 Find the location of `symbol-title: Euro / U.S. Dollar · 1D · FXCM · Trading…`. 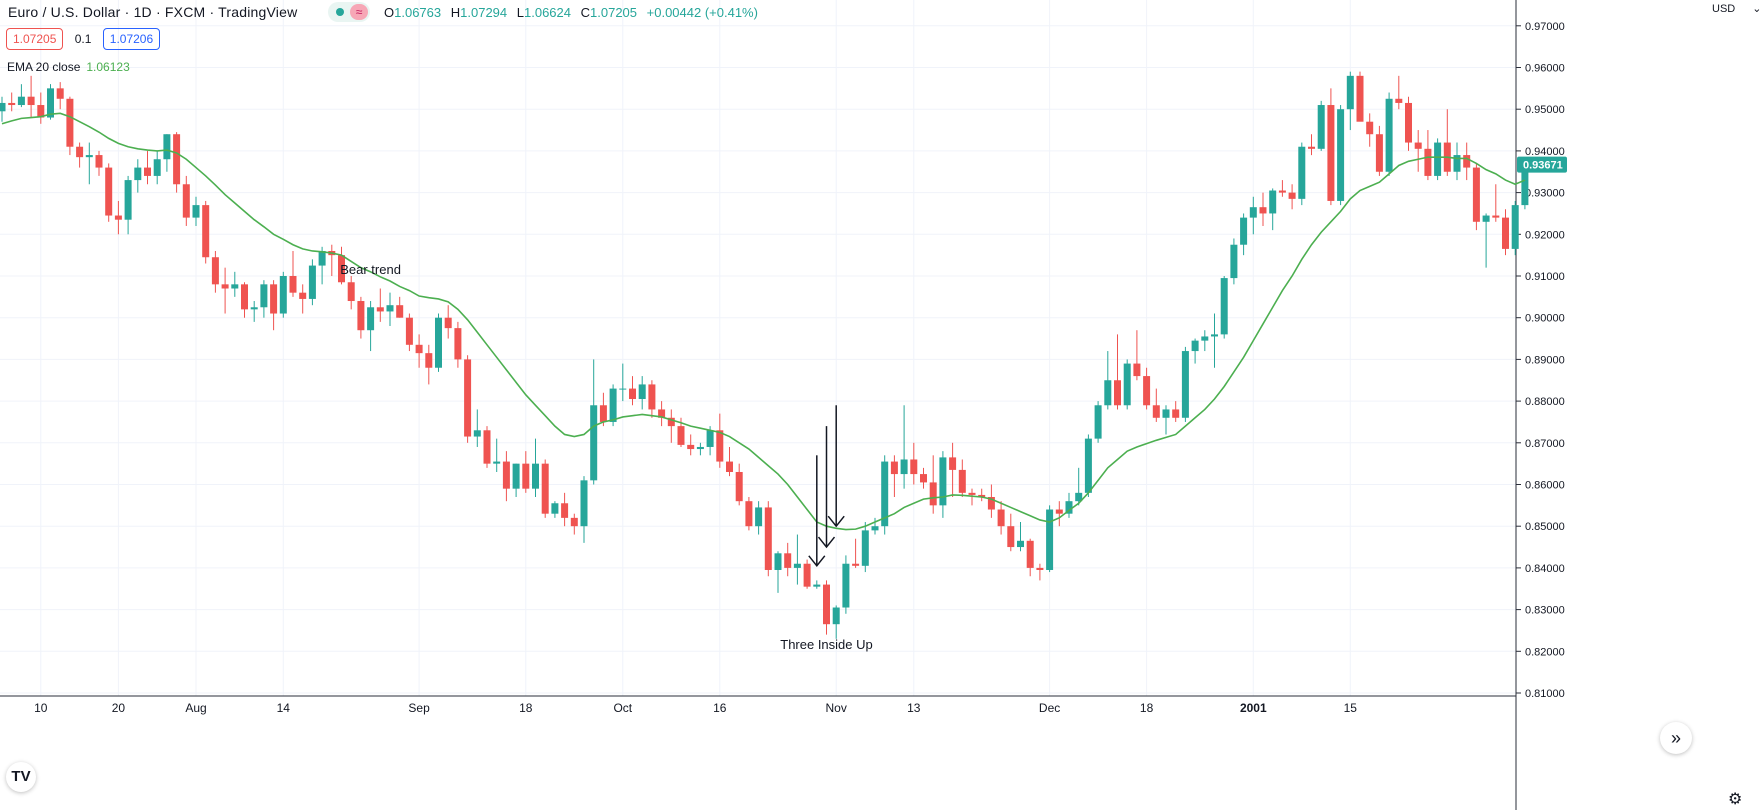

symbol-title: Euro / U.S. Dollar · 1D · FXCM · Trading… is located at coordinates (153, 12).